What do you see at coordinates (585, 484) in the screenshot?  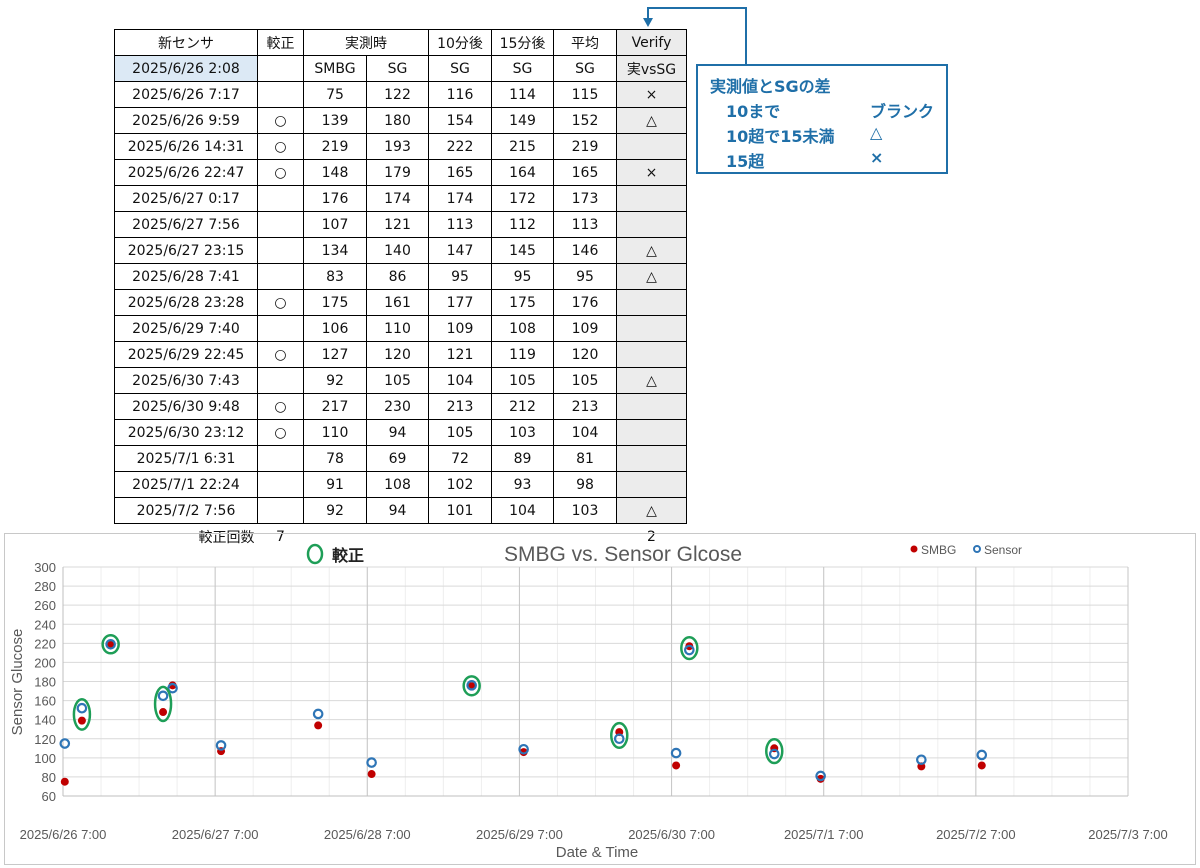 I see `cell-sg-average: 98` at bounding box center [585, 484].